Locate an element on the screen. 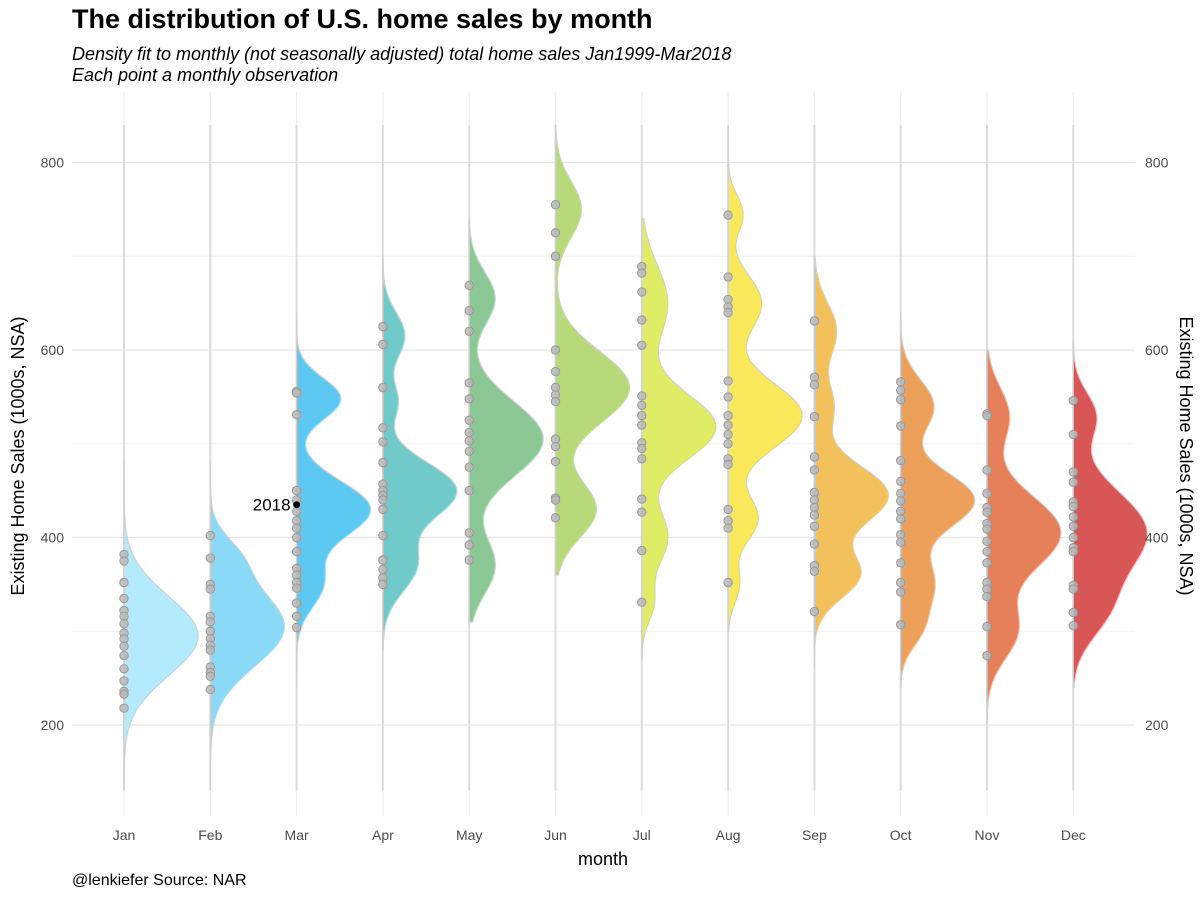 This screenshot has height=900, width=1200. x-tick-label-feb: Feb is located at coordinates (210, 835).